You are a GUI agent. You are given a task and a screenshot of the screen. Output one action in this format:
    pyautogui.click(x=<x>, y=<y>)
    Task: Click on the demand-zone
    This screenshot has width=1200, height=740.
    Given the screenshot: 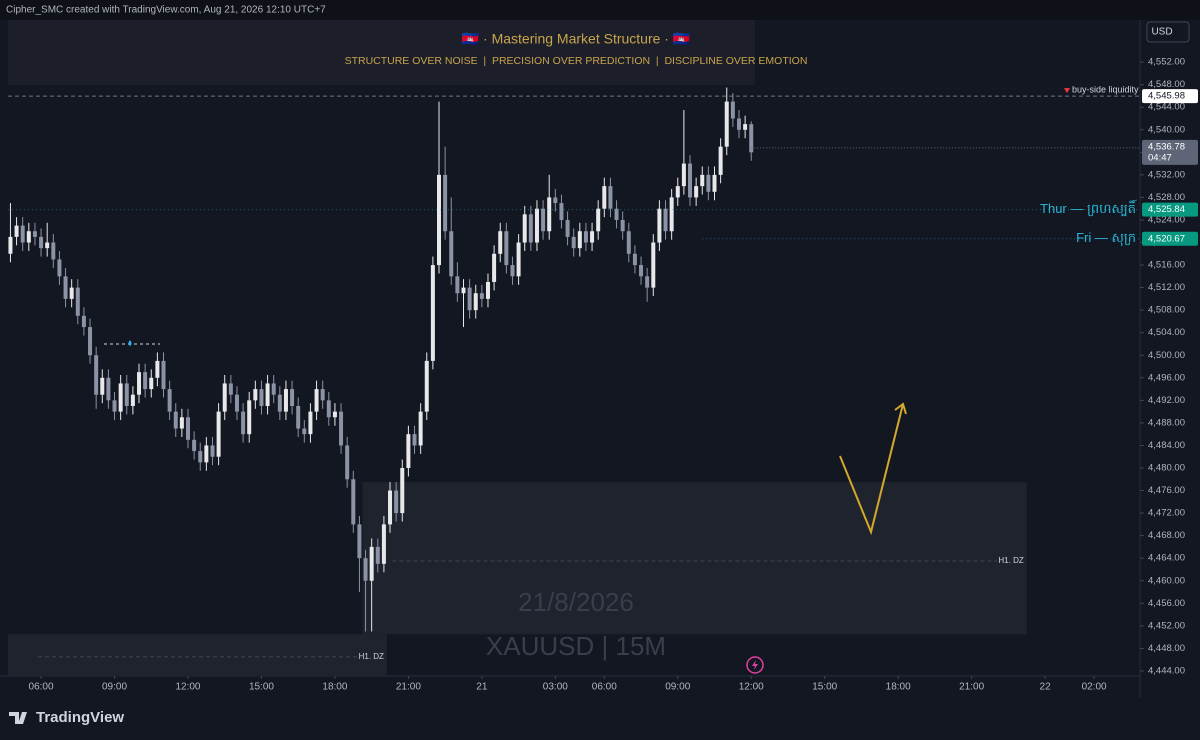 What is the action you would take?
    pyautogui.click(x=197, y=655)
    